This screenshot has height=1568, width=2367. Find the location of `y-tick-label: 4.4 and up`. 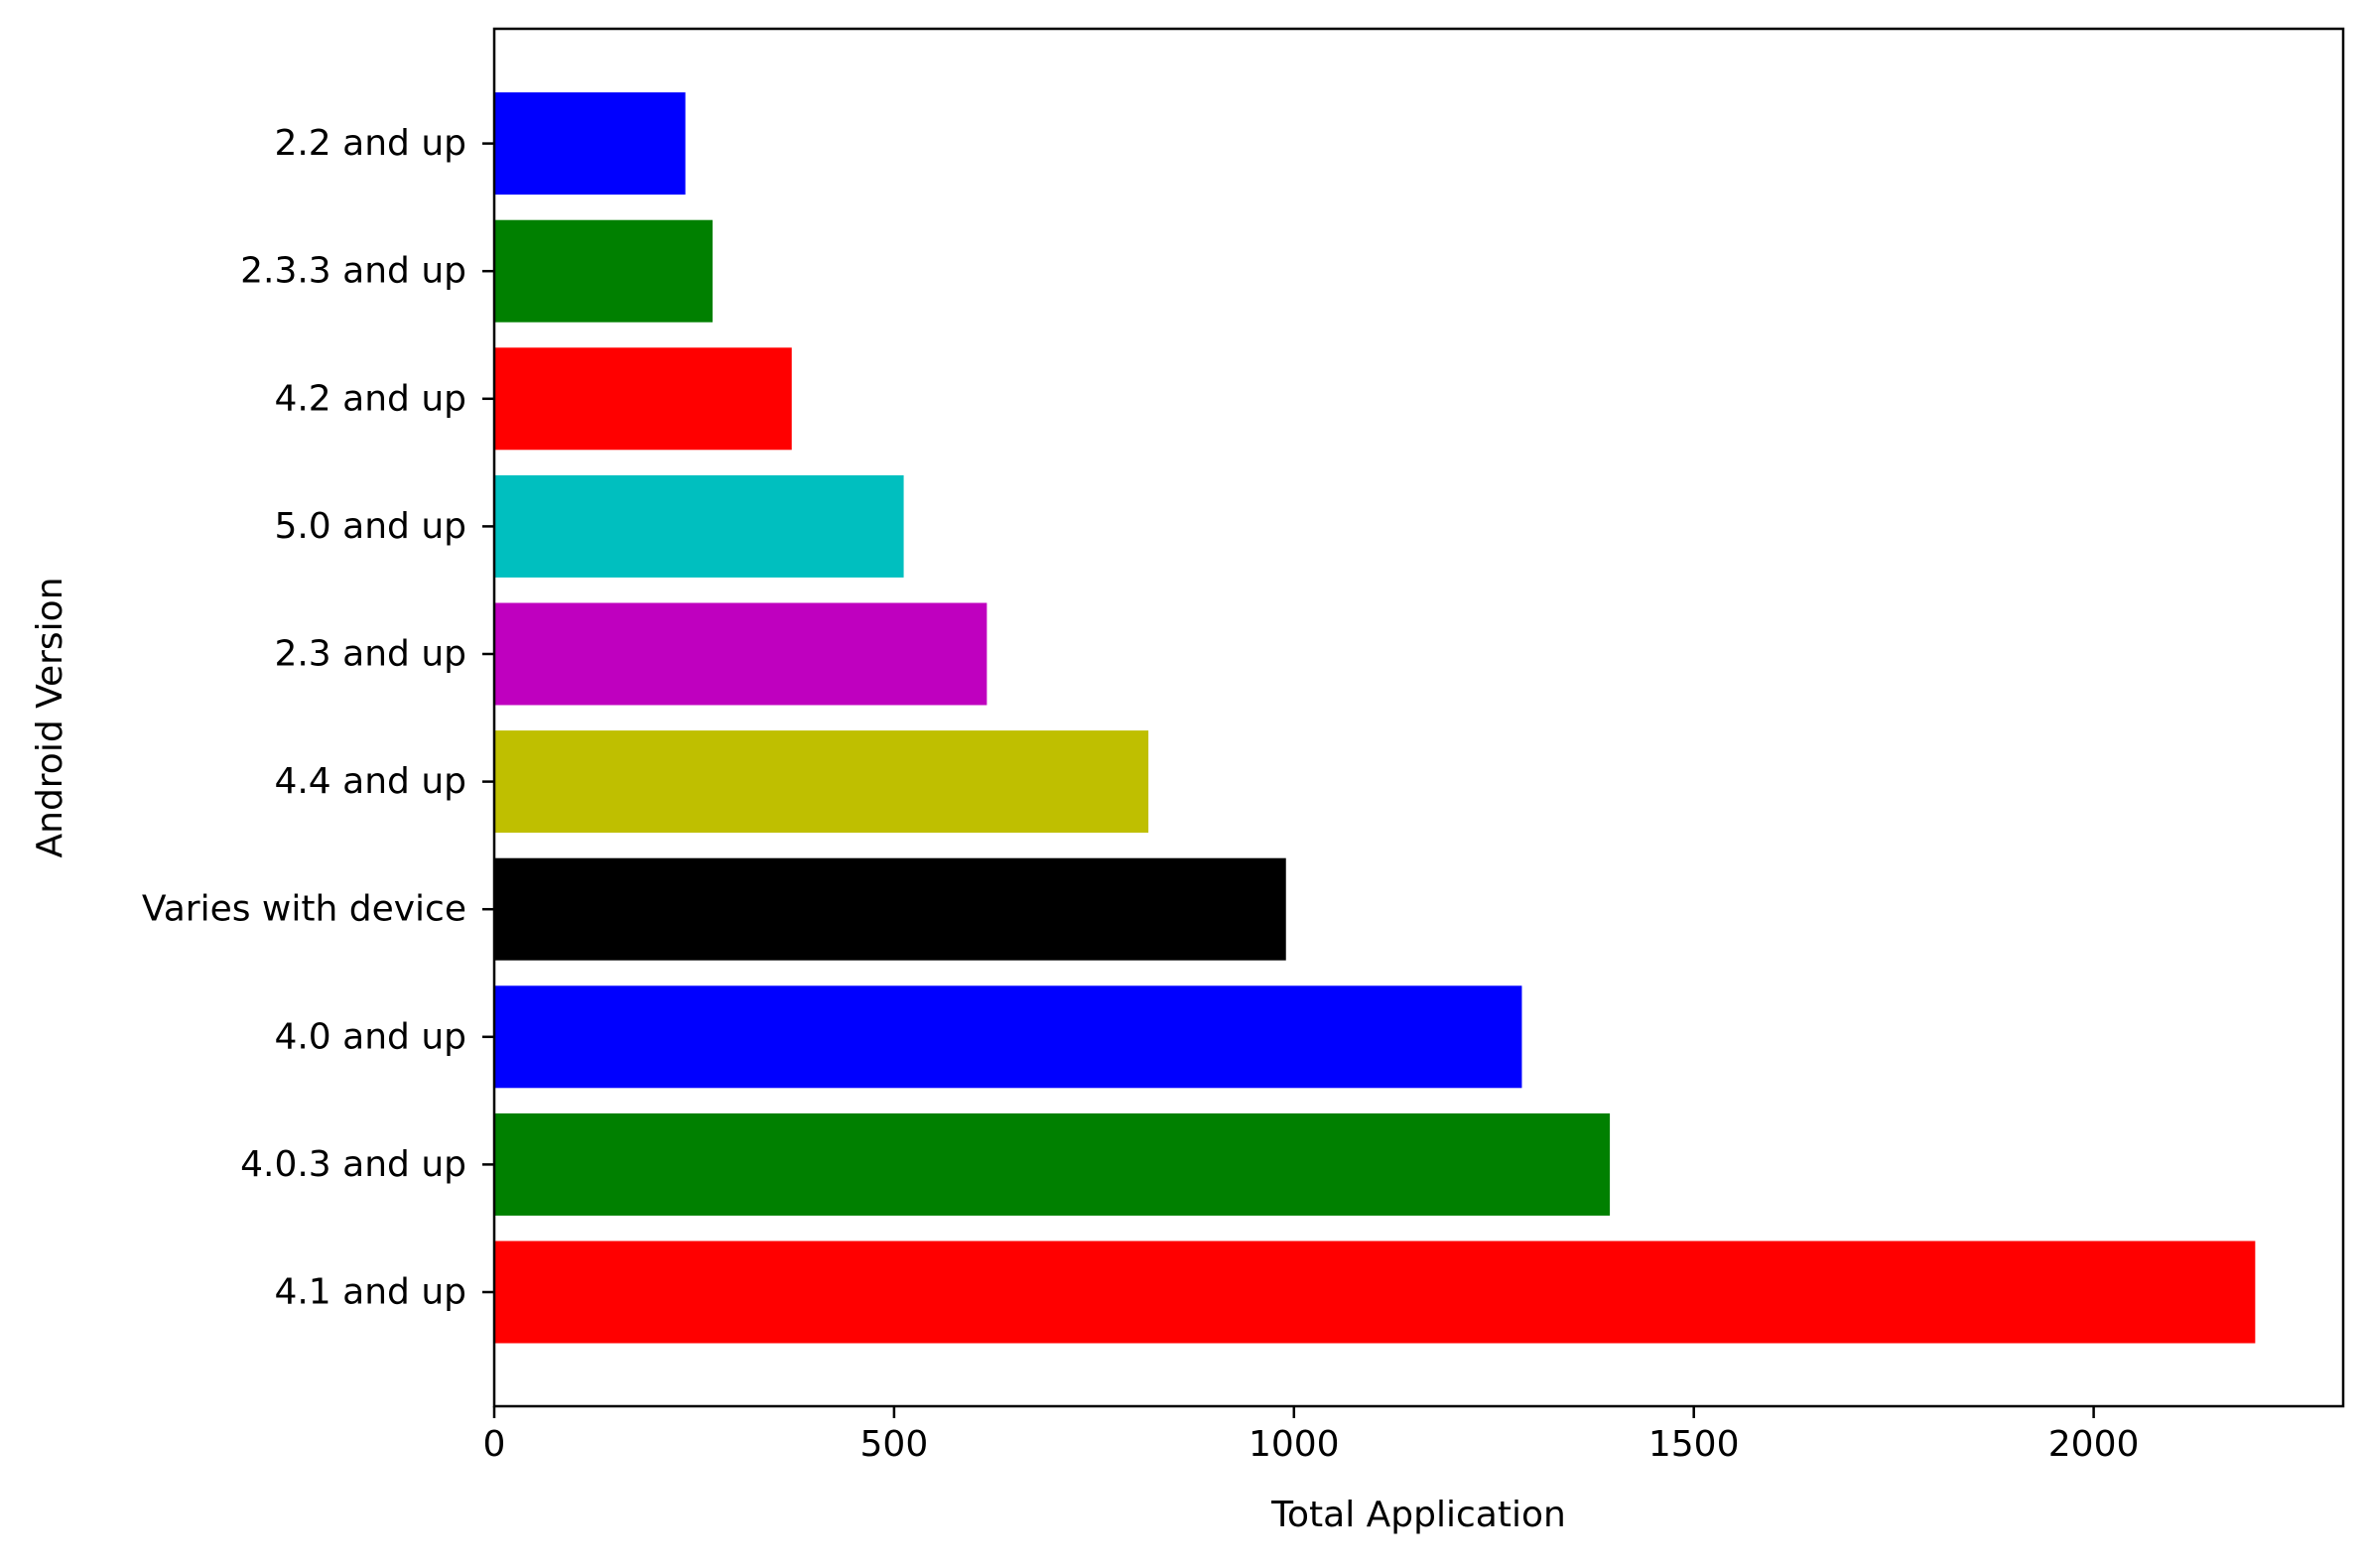

y-tick-label: 4.4 and up is located at coordinates (370, 781).